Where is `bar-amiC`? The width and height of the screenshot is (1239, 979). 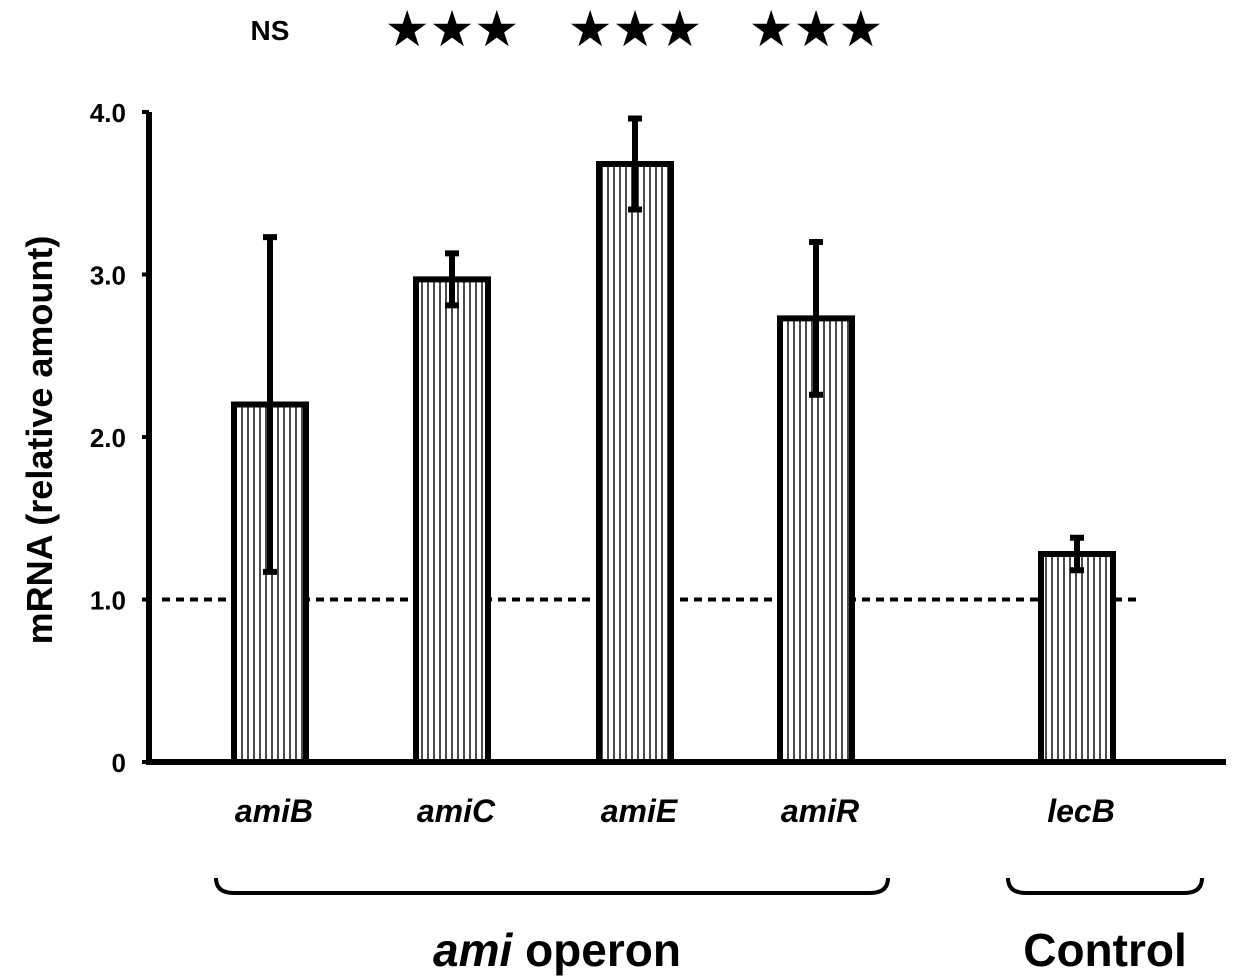
bar-amiC is located at coordinates (452, 520).